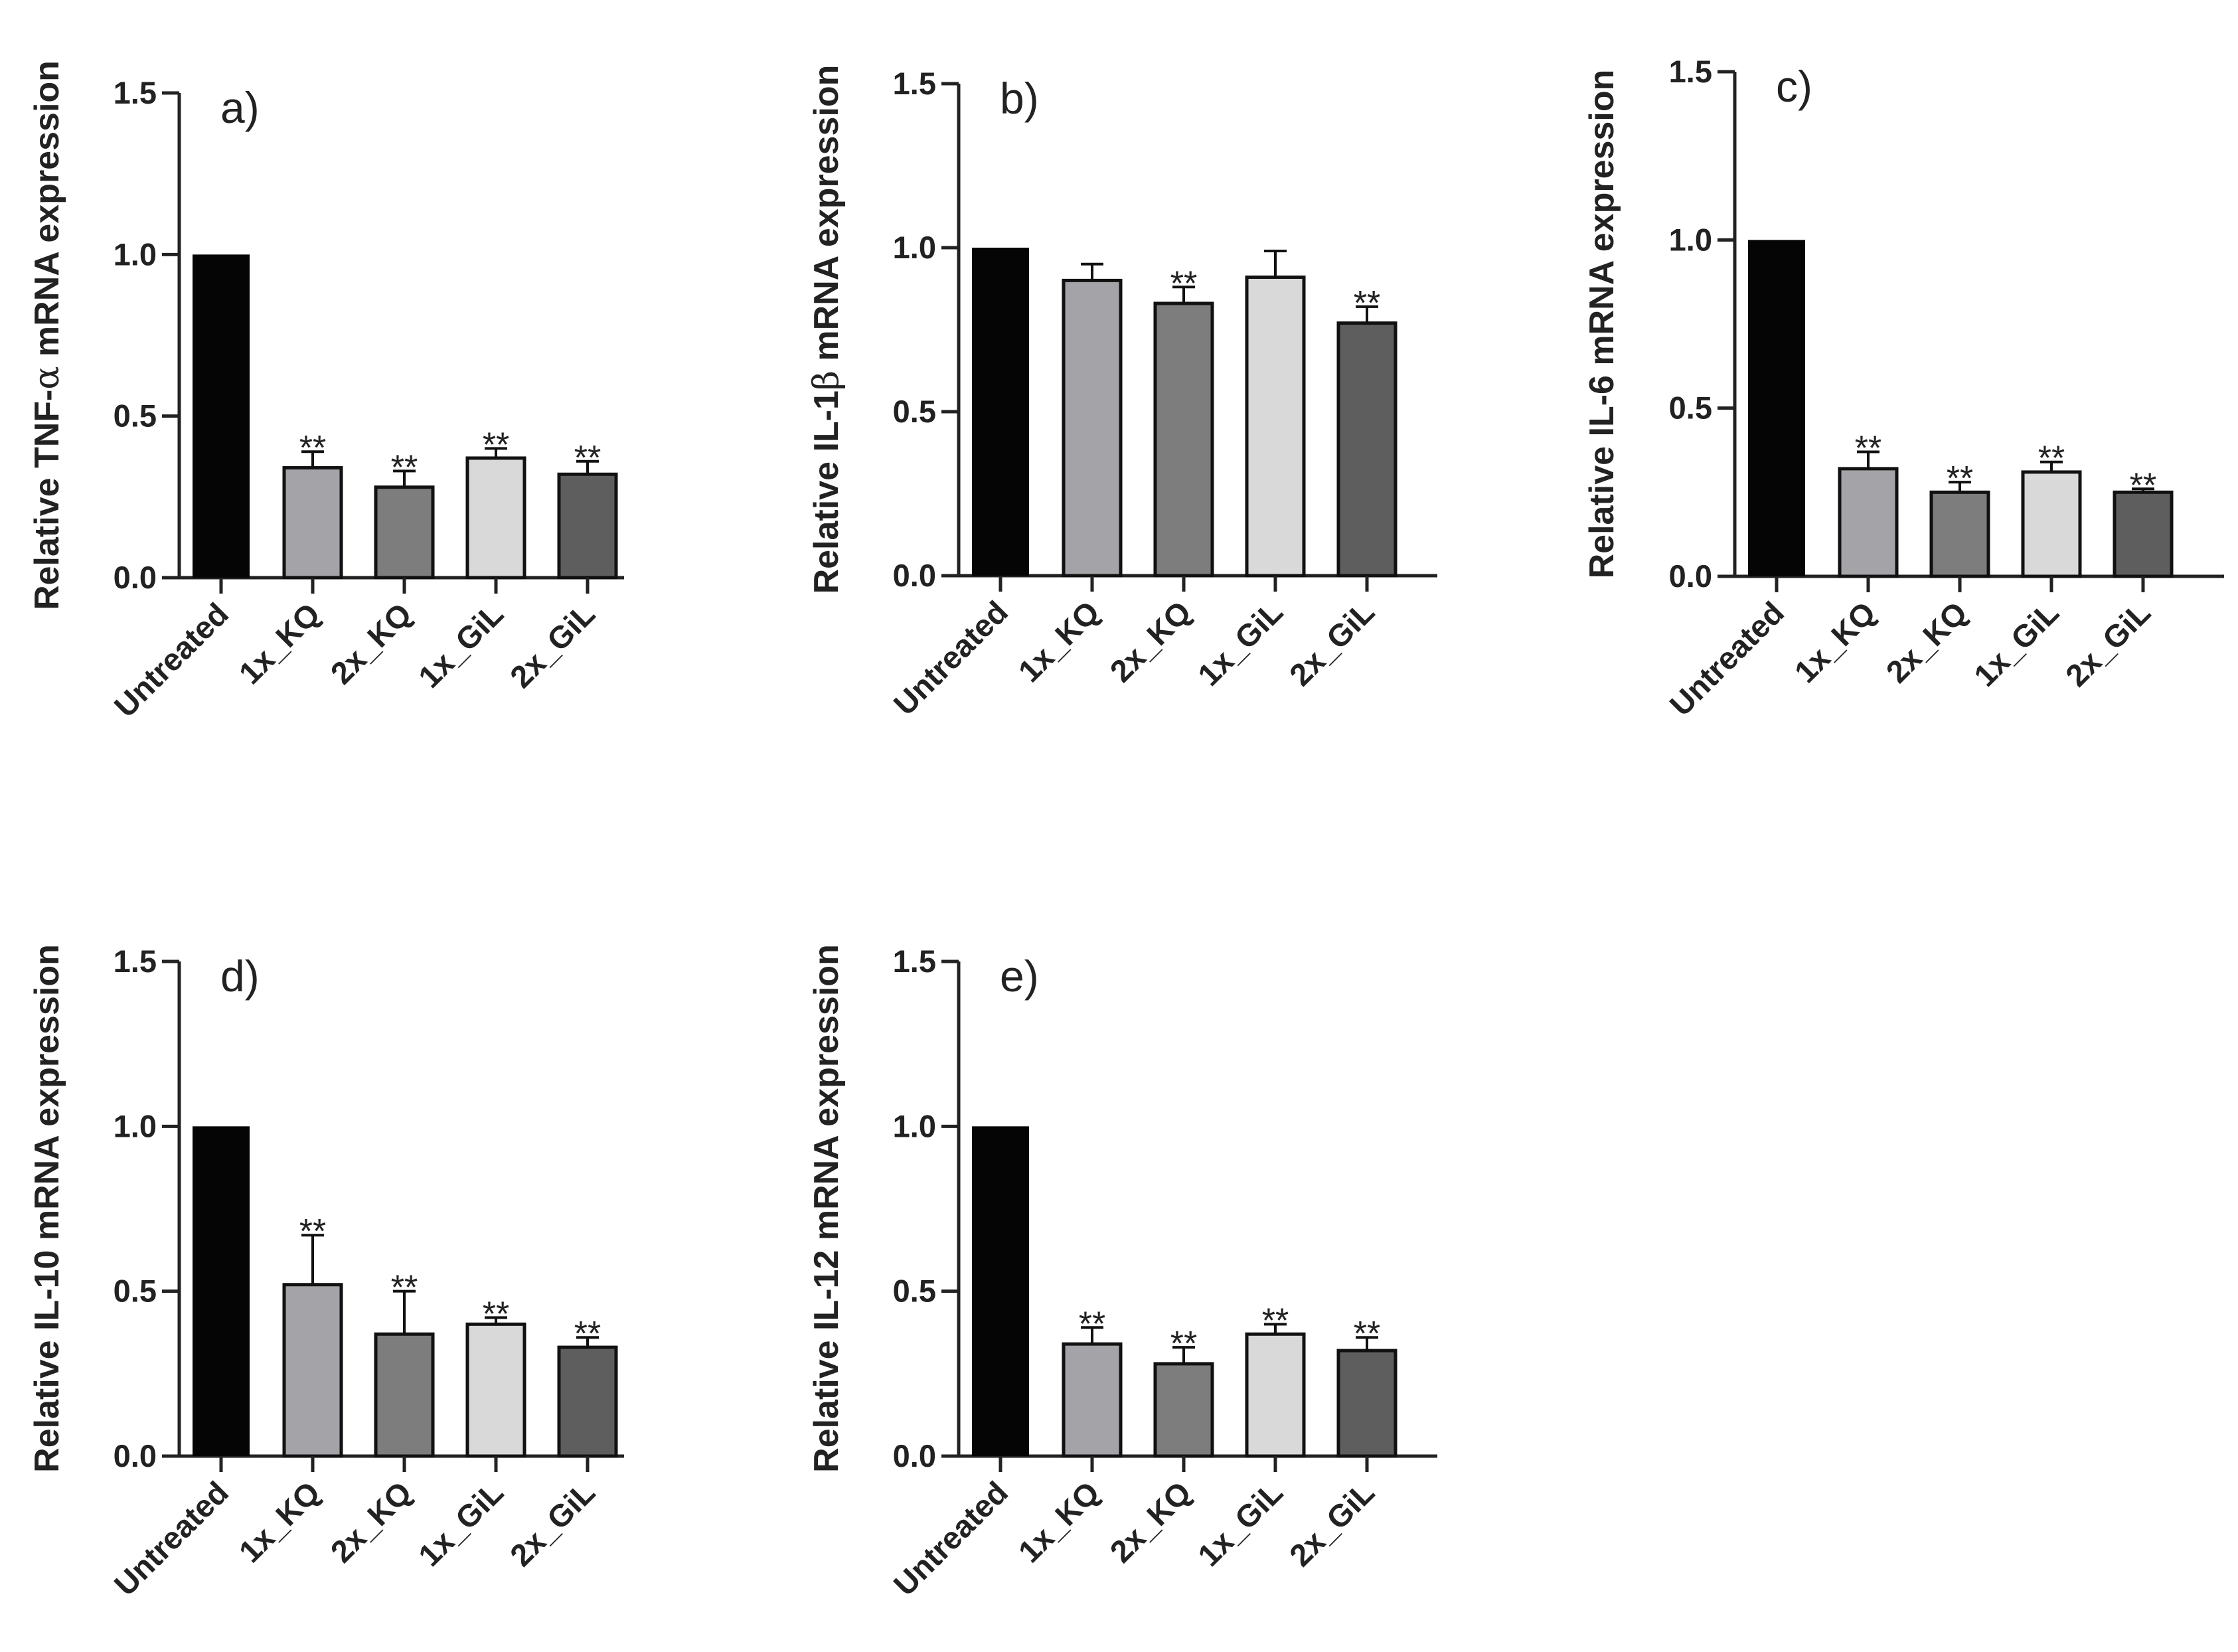 The height and width of the screenshot is (1652, 2238). Describe the element at coordinates (1019, 976) in the screenshot. I see `panel-label: e)` at that location.